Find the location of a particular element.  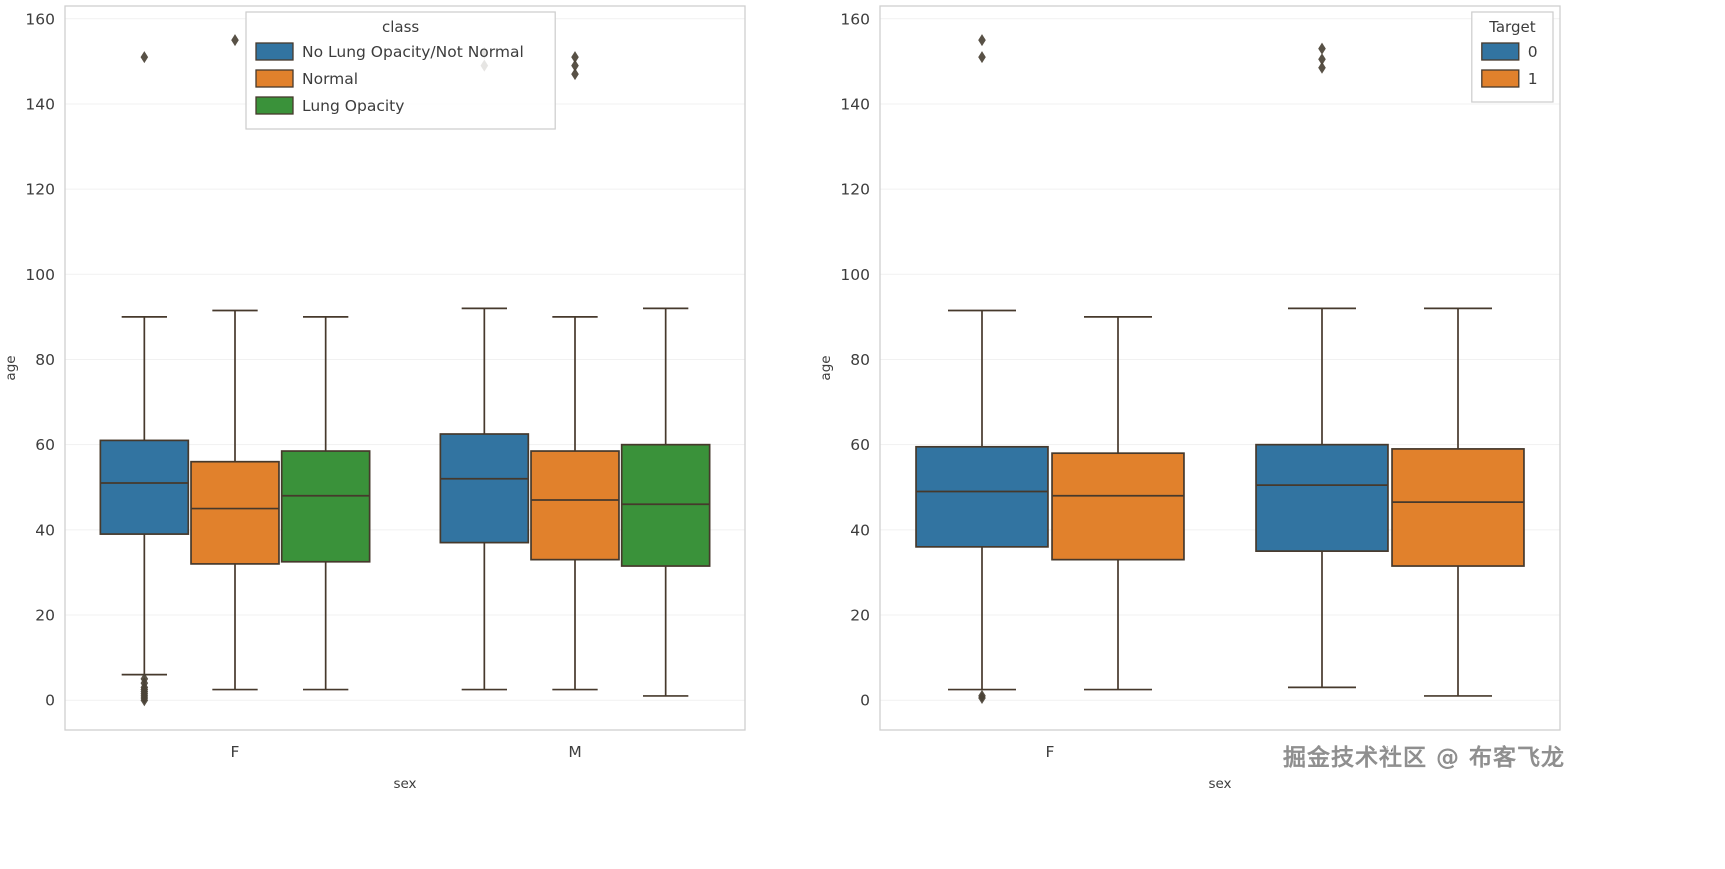

legend-title: class is located at coordinates (400, 27).